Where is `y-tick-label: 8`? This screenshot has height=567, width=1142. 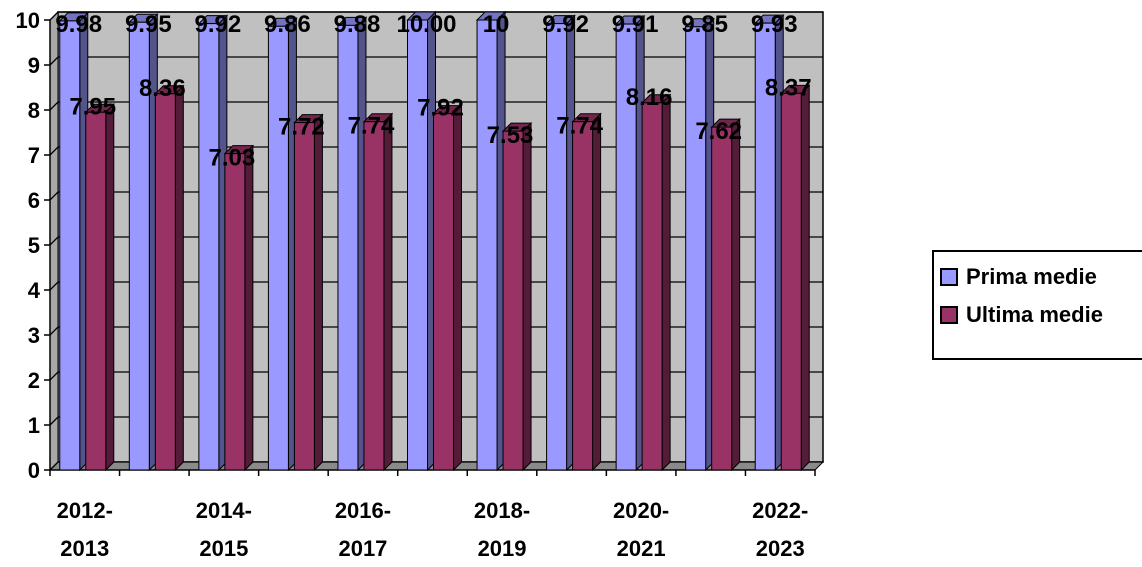
y-tick-label: 8 is located at coordinates (34, 110).